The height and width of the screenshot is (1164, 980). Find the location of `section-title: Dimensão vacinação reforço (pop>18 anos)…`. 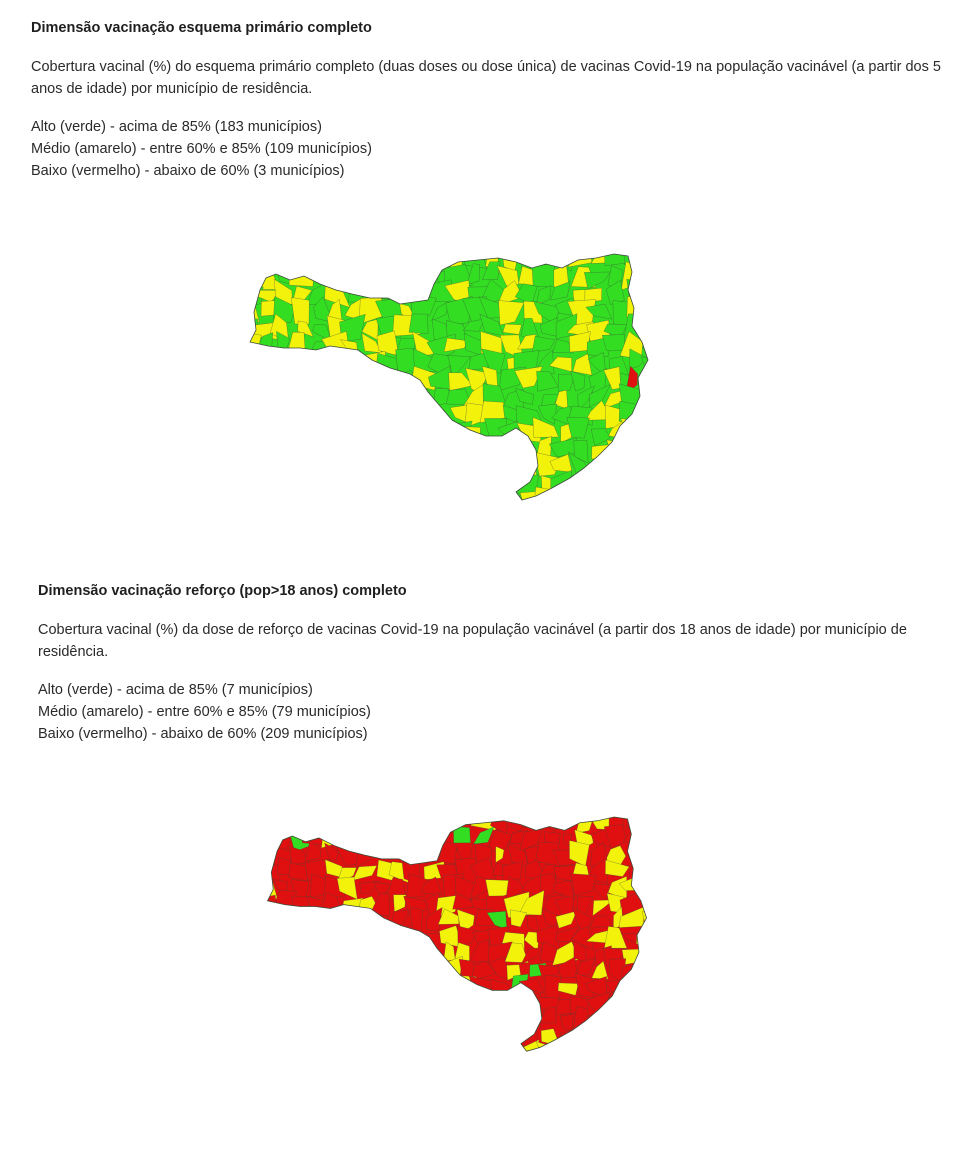

section-title: Dimensão vacinação reforço (pop>18 anos)… is located at coordinates (222, 591).